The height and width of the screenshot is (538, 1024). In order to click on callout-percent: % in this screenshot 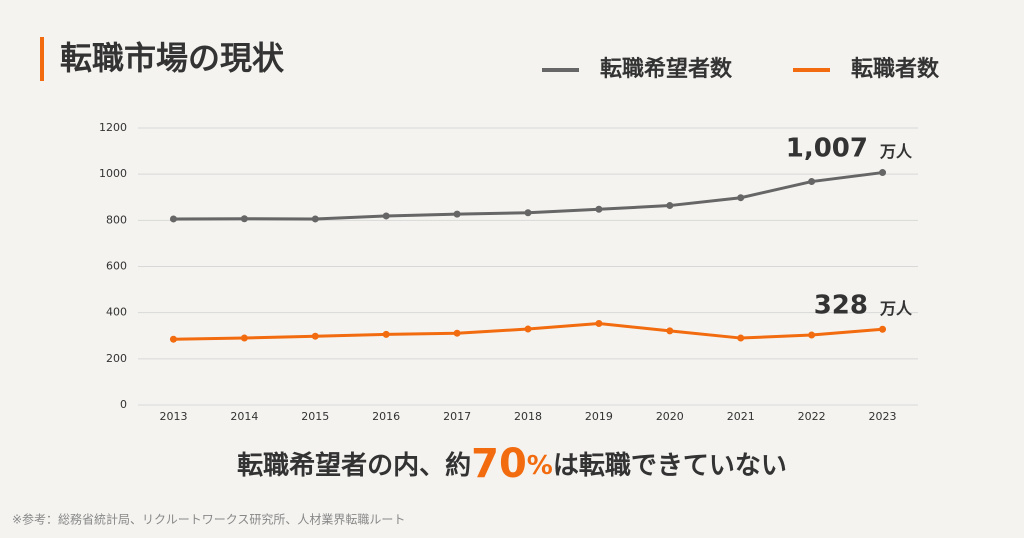, I will do `click(540, 466)`.